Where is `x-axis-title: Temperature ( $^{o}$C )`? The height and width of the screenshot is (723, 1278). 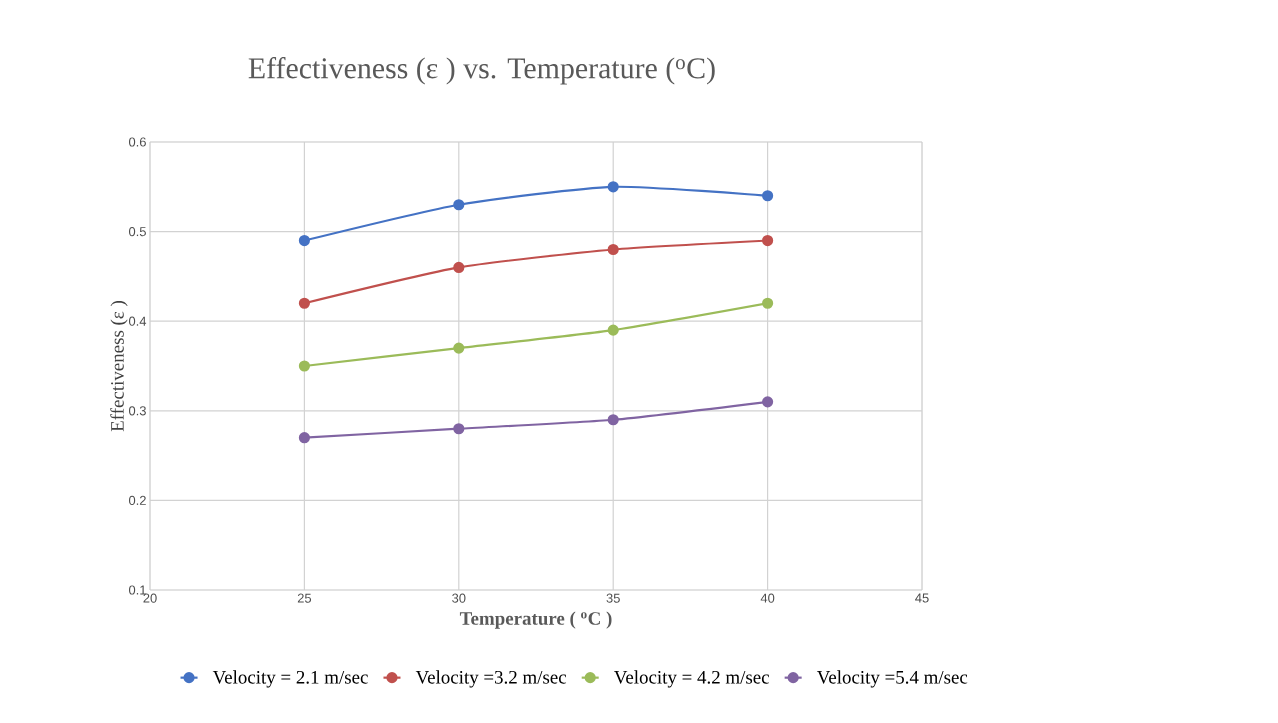 x-axis-title: Temperature ( $^{o}$C ) is located at coordinates (535, 620).